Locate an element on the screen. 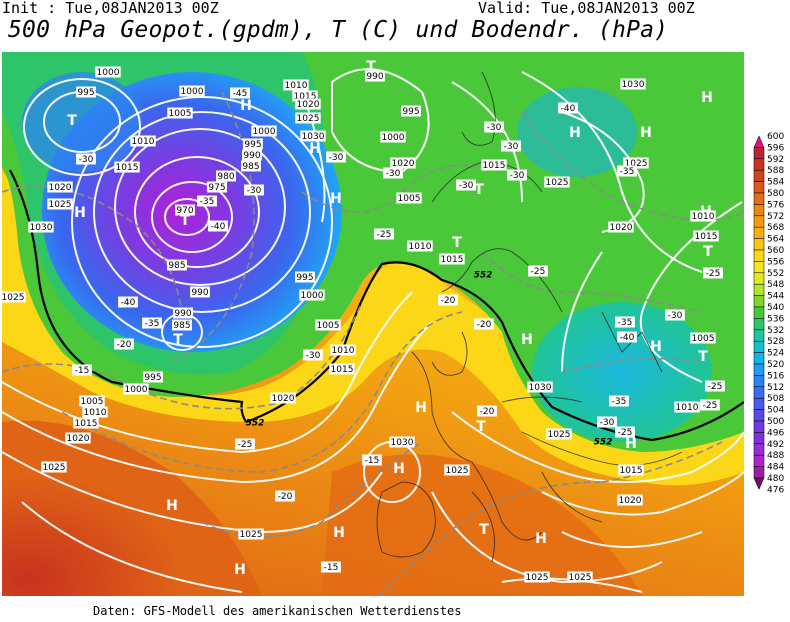 The width and height of the screenshot is (790, 622). legend-label: 544 is located at coordinates (775, 297).